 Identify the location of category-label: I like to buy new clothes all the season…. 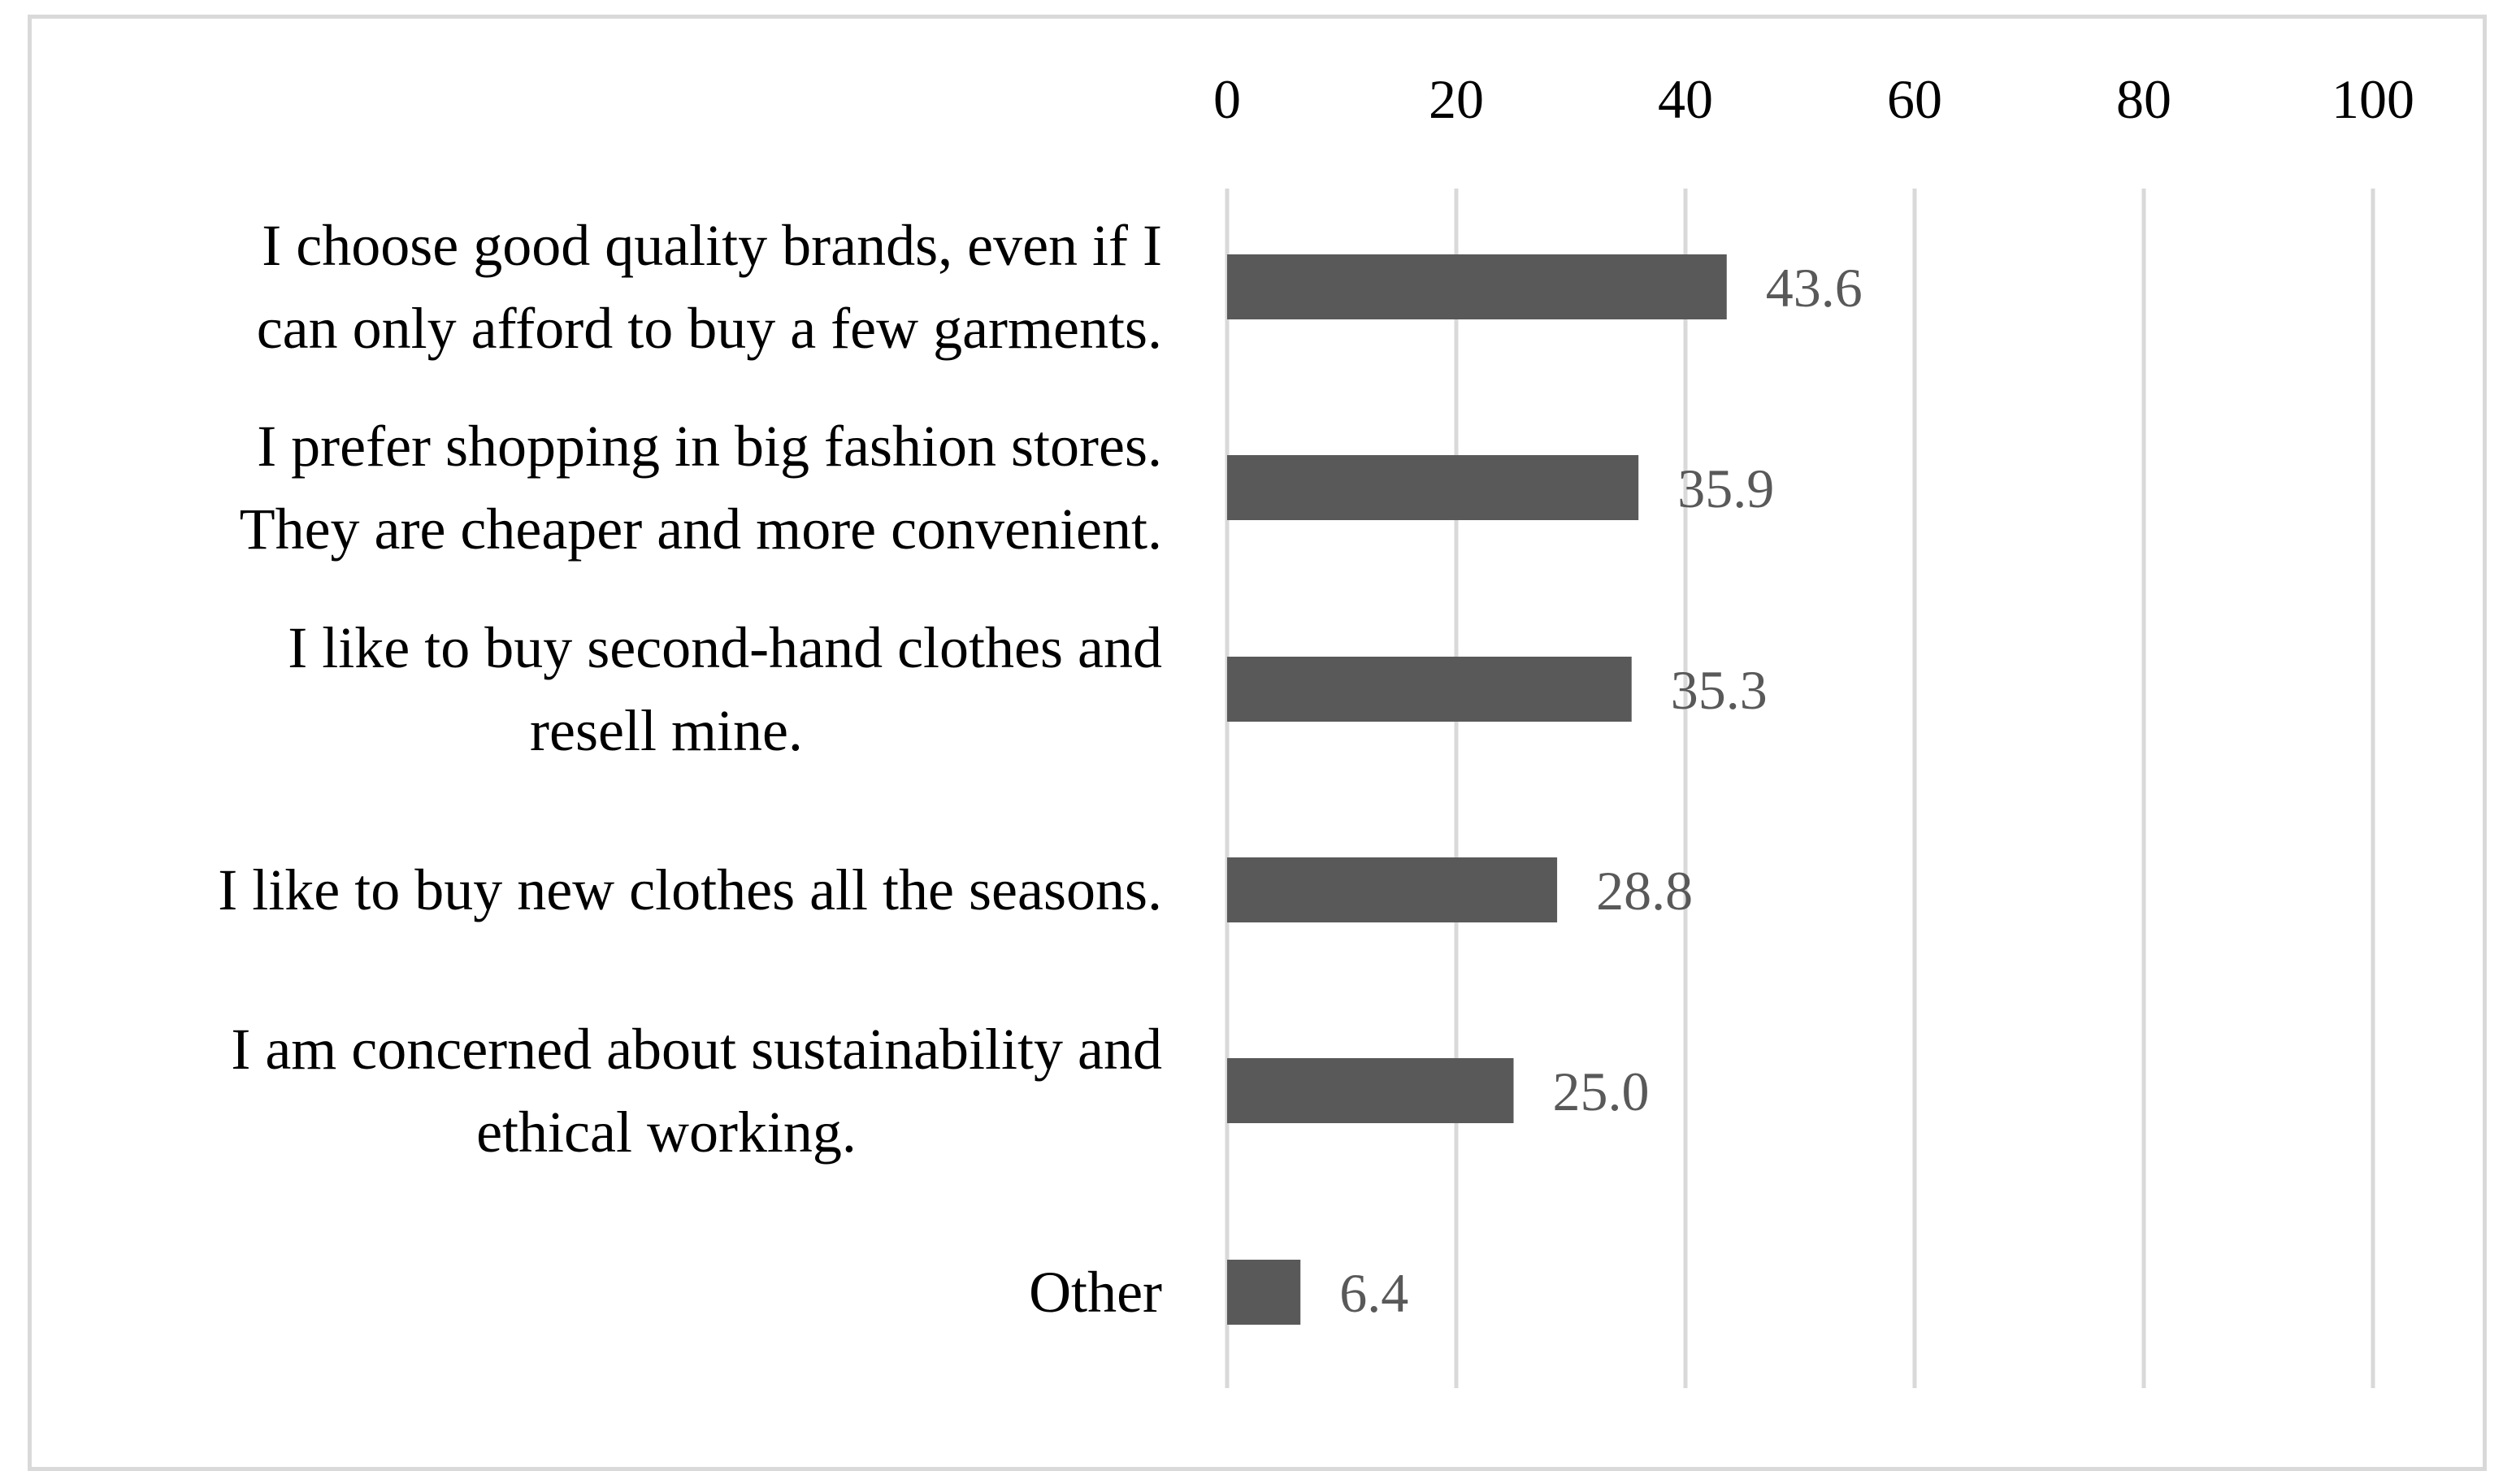
(690, 889).